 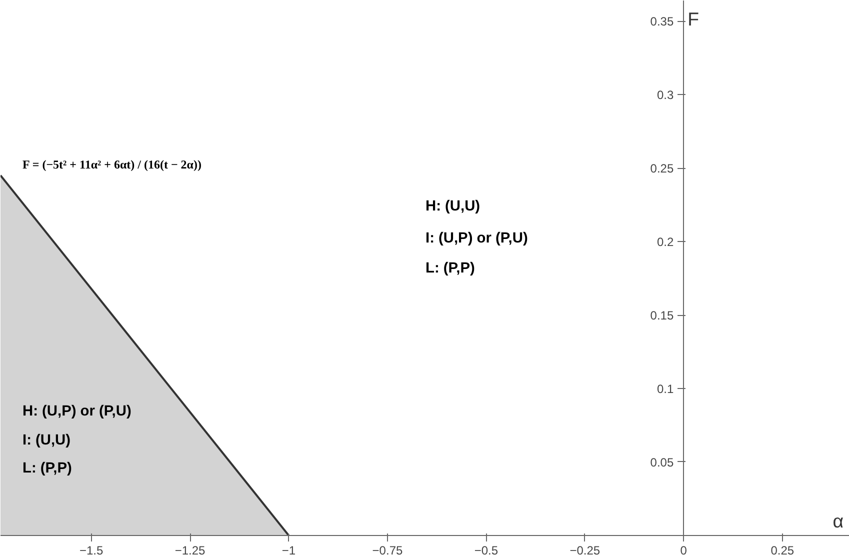 I want to click on y-tick-label: 0.25, so click(x=662, y=169).